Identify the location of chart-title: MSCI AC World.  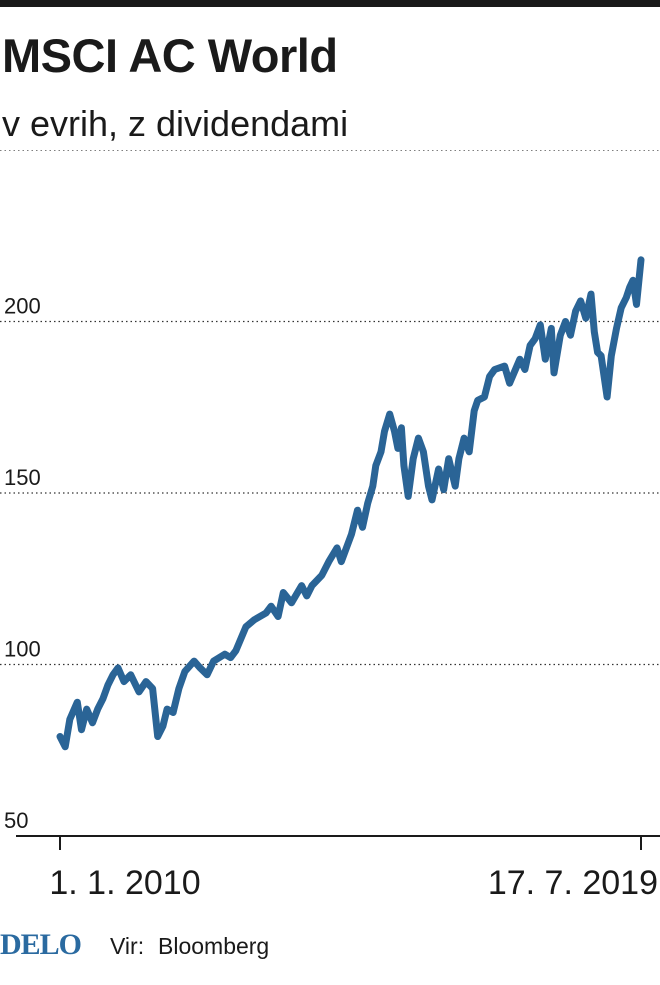
(170, 55).